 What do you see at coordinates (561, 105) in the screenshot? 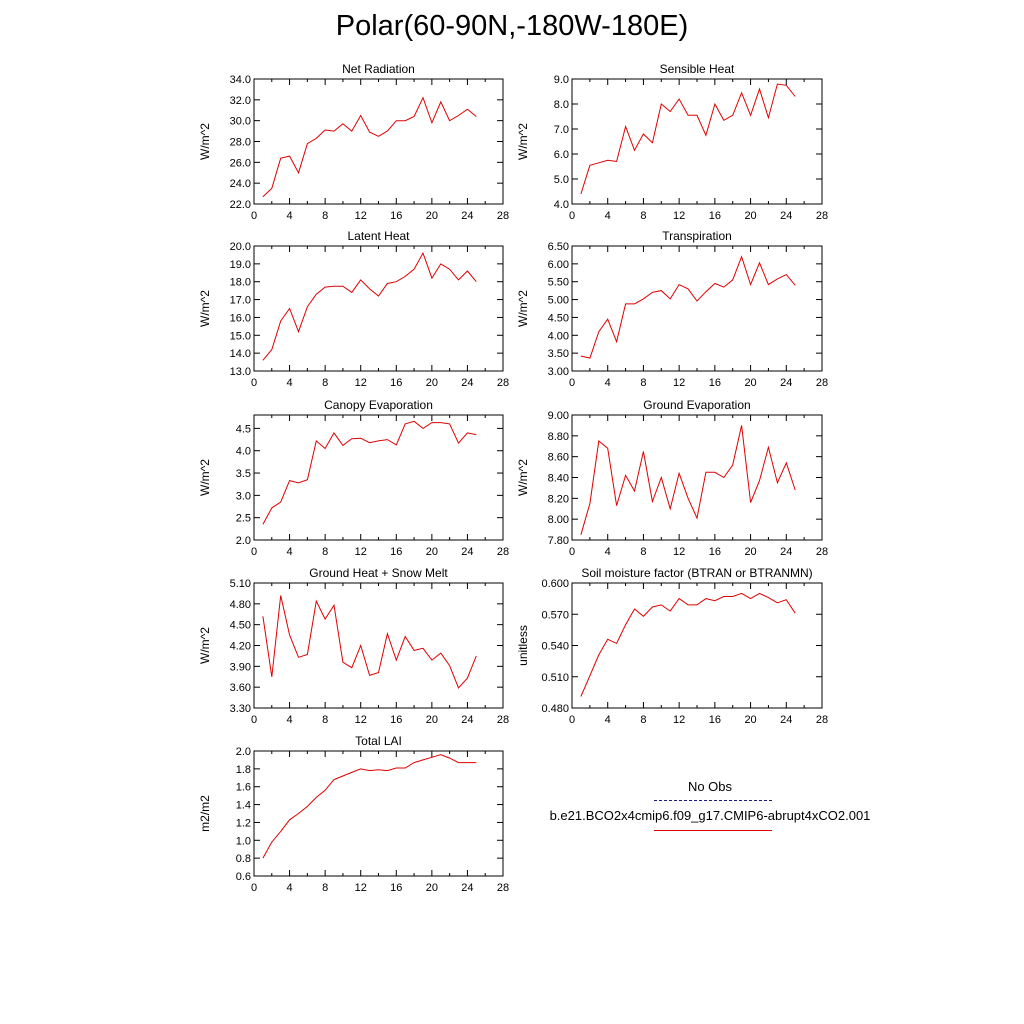
I see `y-tick-label: 8.0` at bounding box center [561, 105].